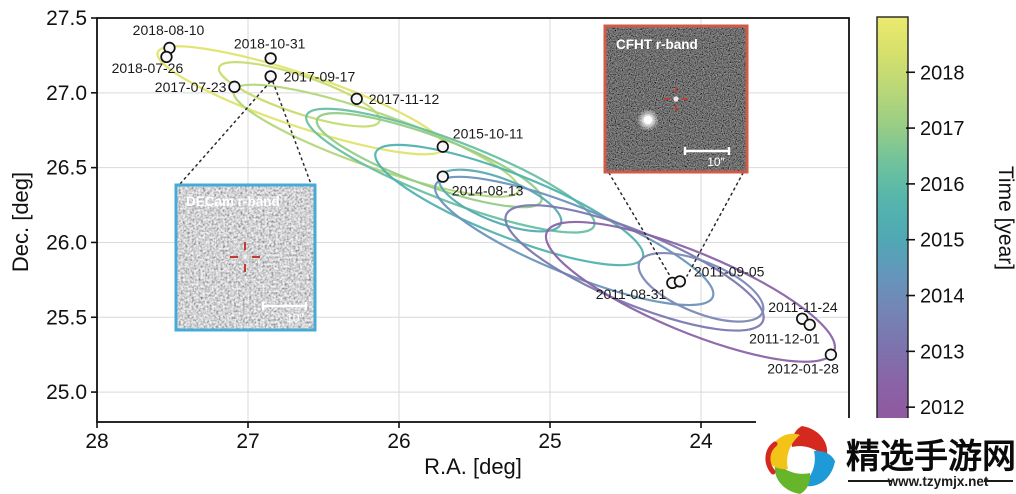 Image resolution: width=1016 pixels, height=494 pixels. I want to click on colorbar: 2018 2017 2016 2015 2014 2013 2012, so click(920, 218).